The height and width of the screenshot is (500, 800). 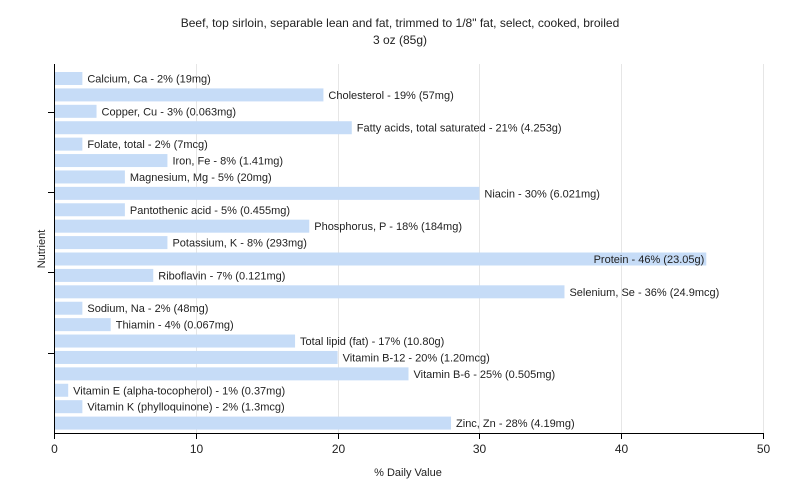 What do you see at coordinates (210, 211) in the screenshot?
I see `bar-label-8: Pantothenic acid - 5% (0.455mg)` at bounding box center [210, 211].